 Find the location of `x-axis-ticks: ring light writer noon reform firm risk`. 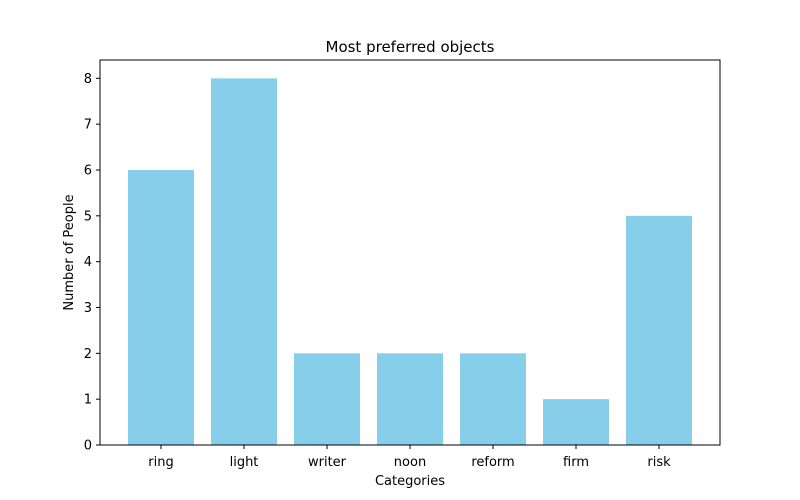

x-axis-ticks: ring light writer noon reform firm risk is located at coordinates (409, 457).